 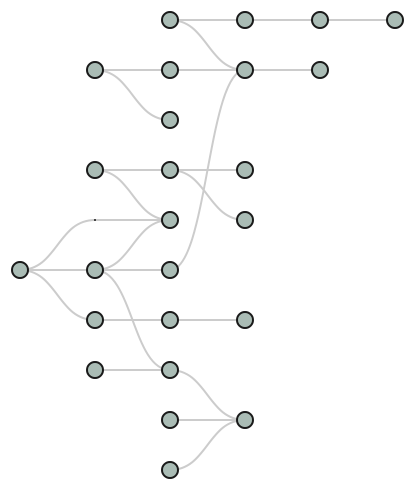 What do you see at coordinates (245, 220) in the screenshot?
I see `node-n` at bounding box center [245, 220].